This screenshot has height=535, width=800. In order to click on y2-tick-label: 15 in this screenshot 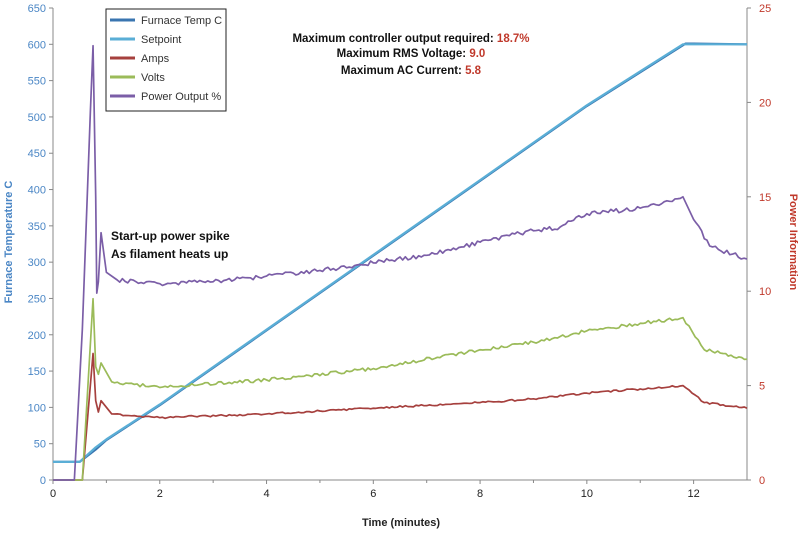, I will do `click(765, 198)`.